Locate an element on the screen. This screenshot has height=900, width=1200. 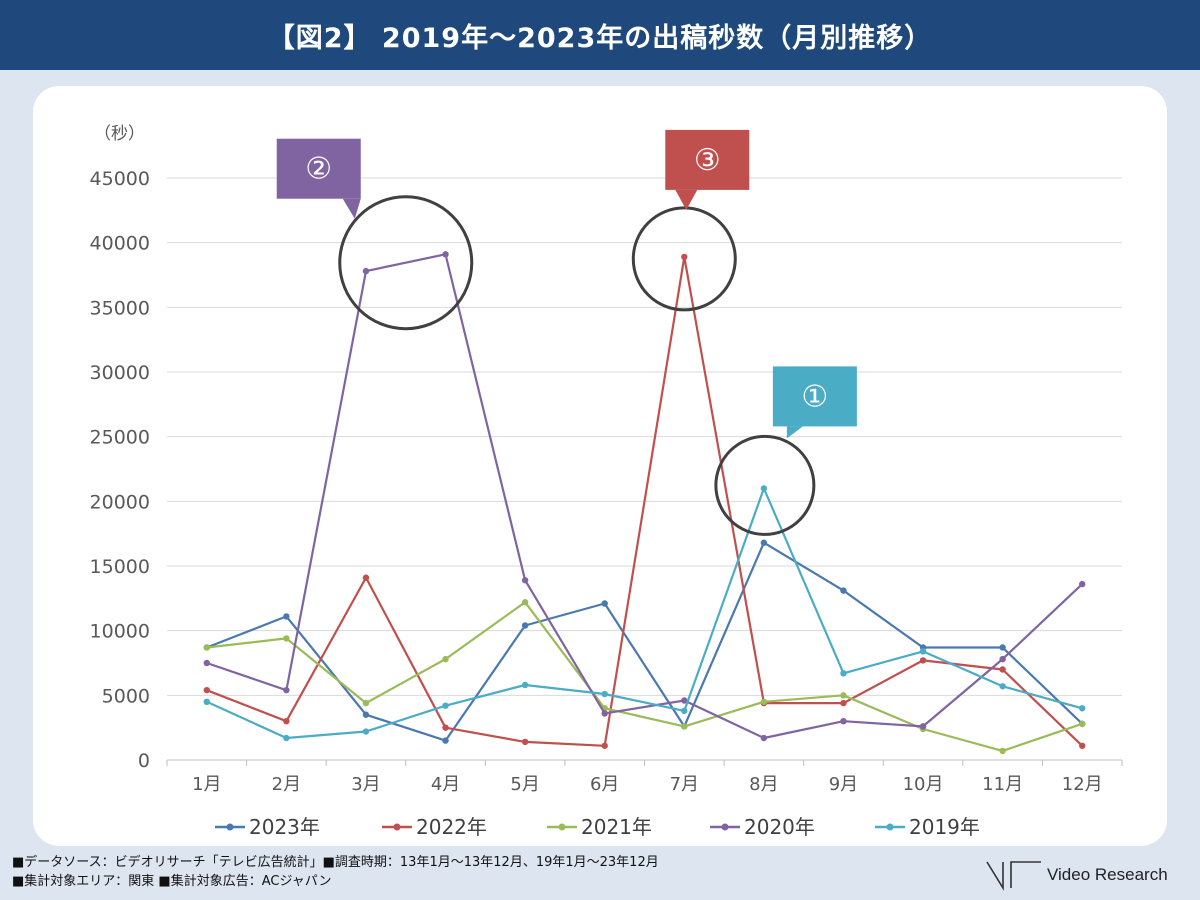
x-tick-label: 10月 is located at coordinates (923, 784).